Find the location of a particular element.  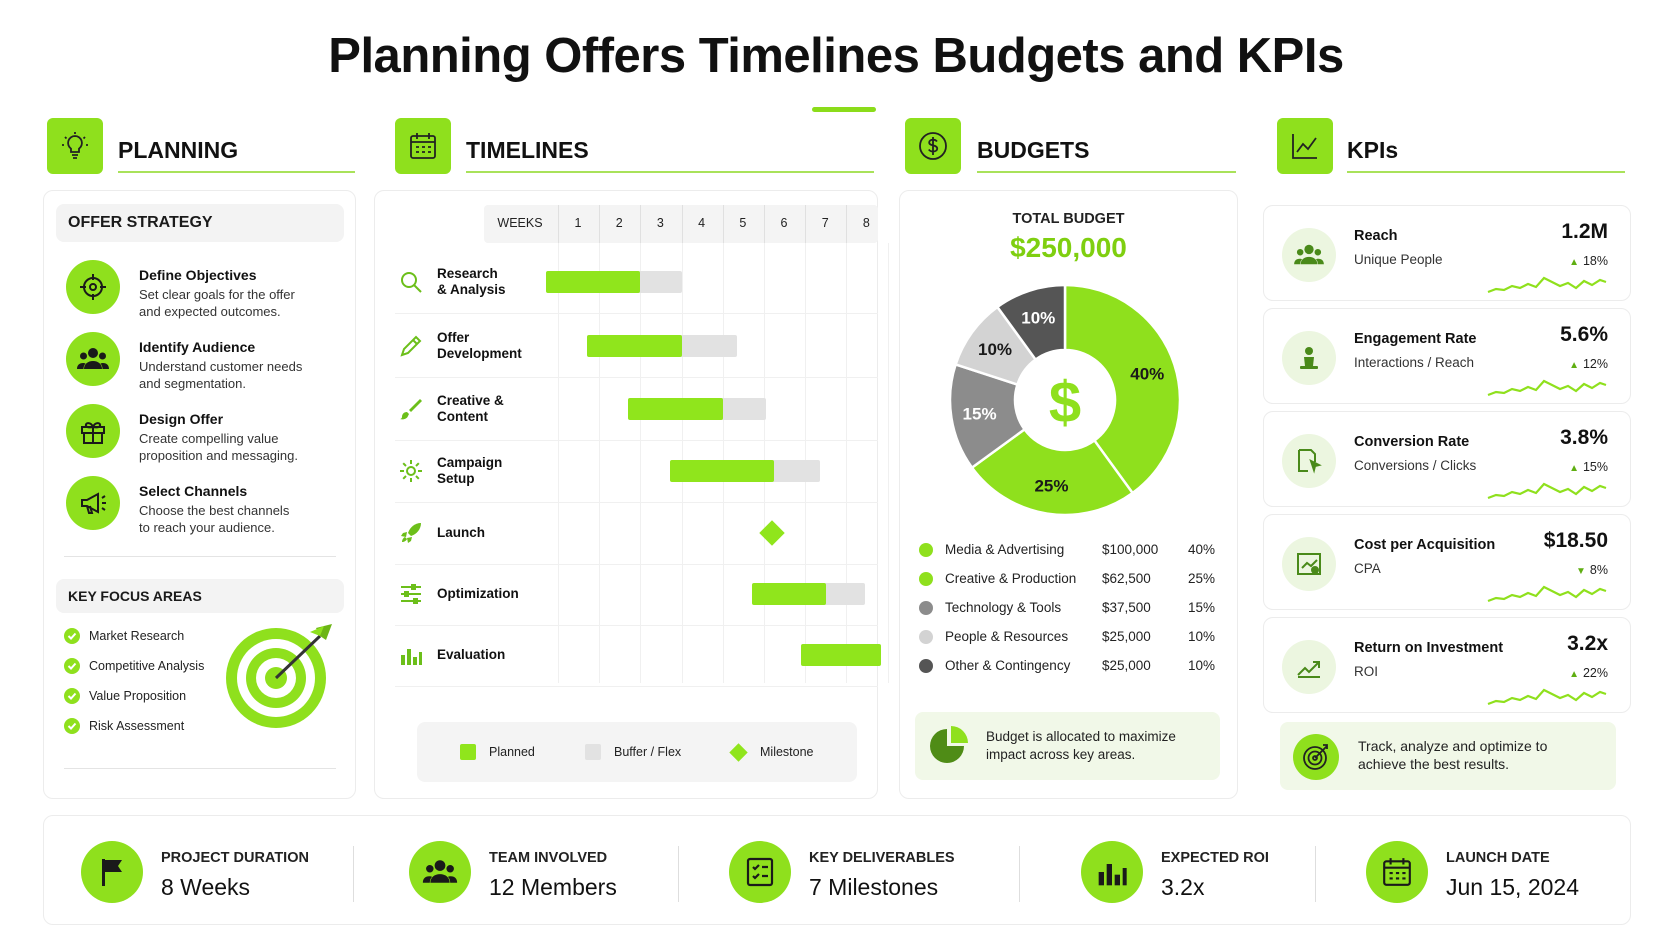

title-underline is located at coordinates (844, 109).